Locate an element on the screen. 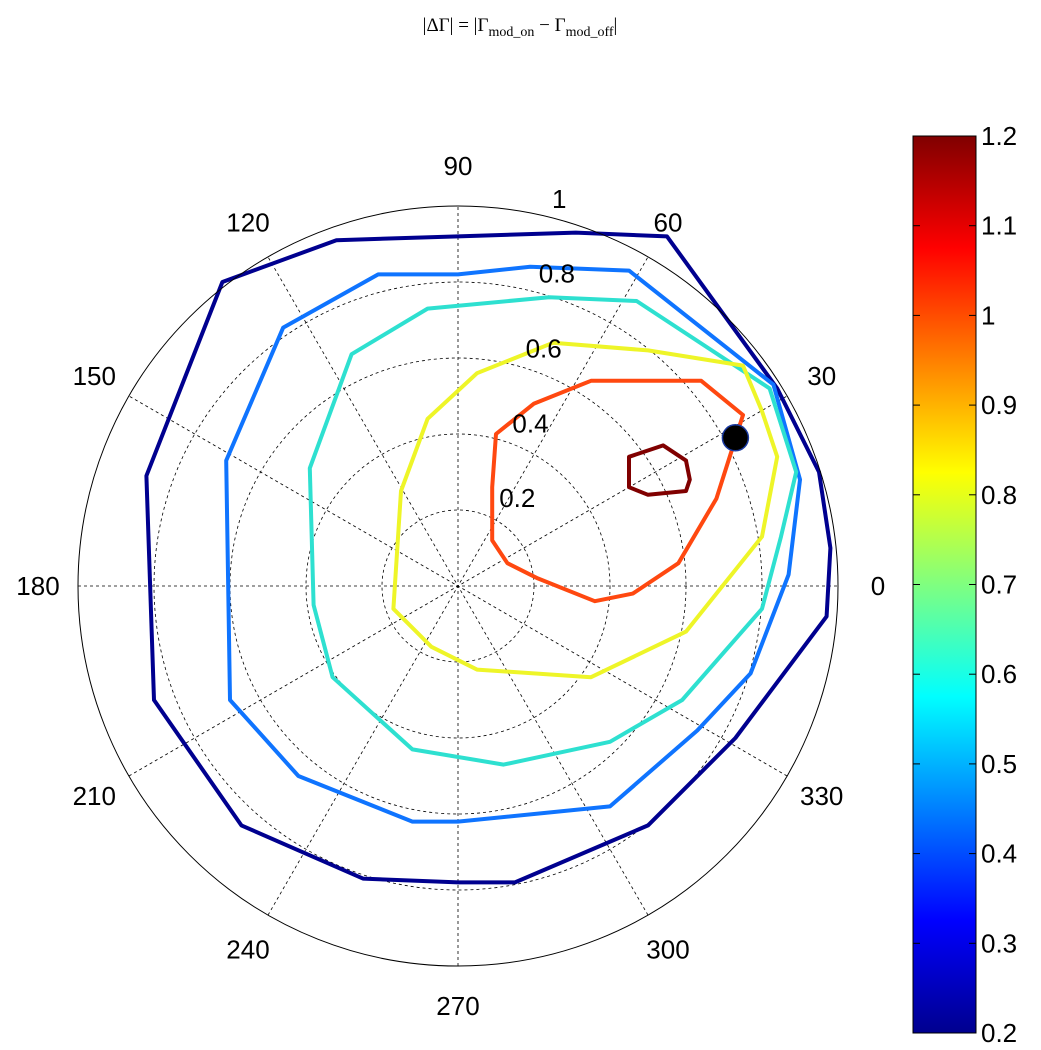 Image resolution: width=1041 pixels, height=1050 pixels. angle-label-150: 150 is located at coordinates (94, 376).